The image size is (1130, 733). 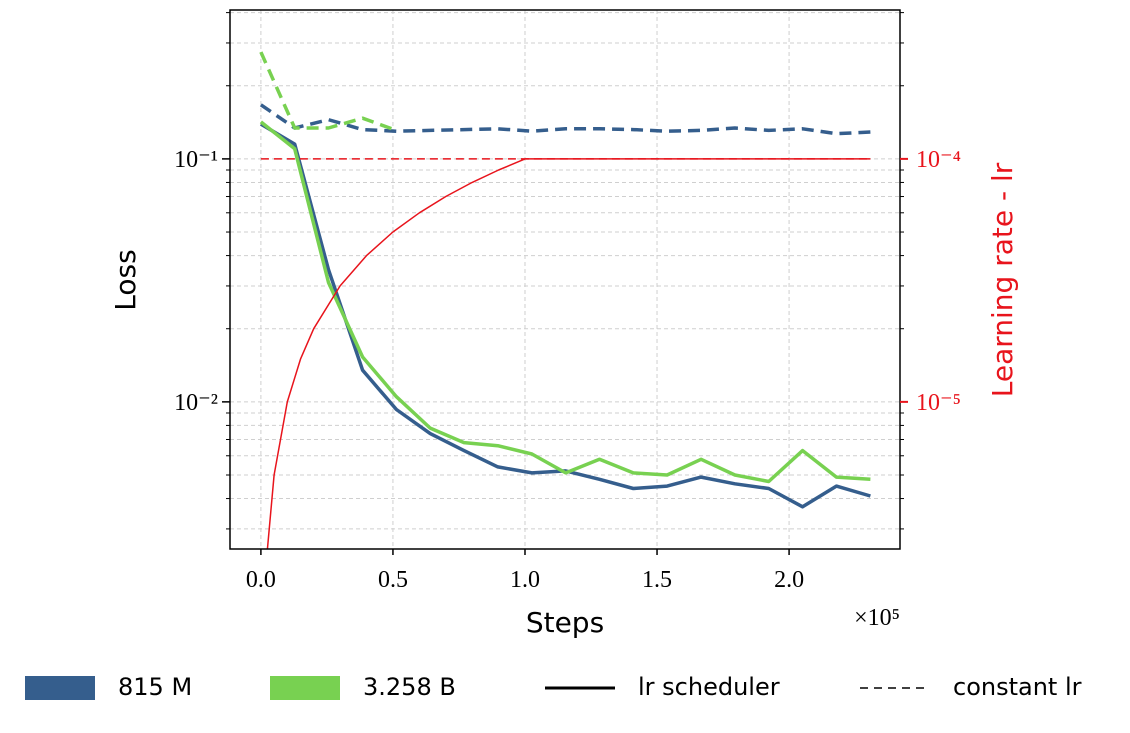 What do you see at coordinates (657, 580) in the screenshot?
I see `x-tick-label: 1.5` at bounding box center [657, 580].